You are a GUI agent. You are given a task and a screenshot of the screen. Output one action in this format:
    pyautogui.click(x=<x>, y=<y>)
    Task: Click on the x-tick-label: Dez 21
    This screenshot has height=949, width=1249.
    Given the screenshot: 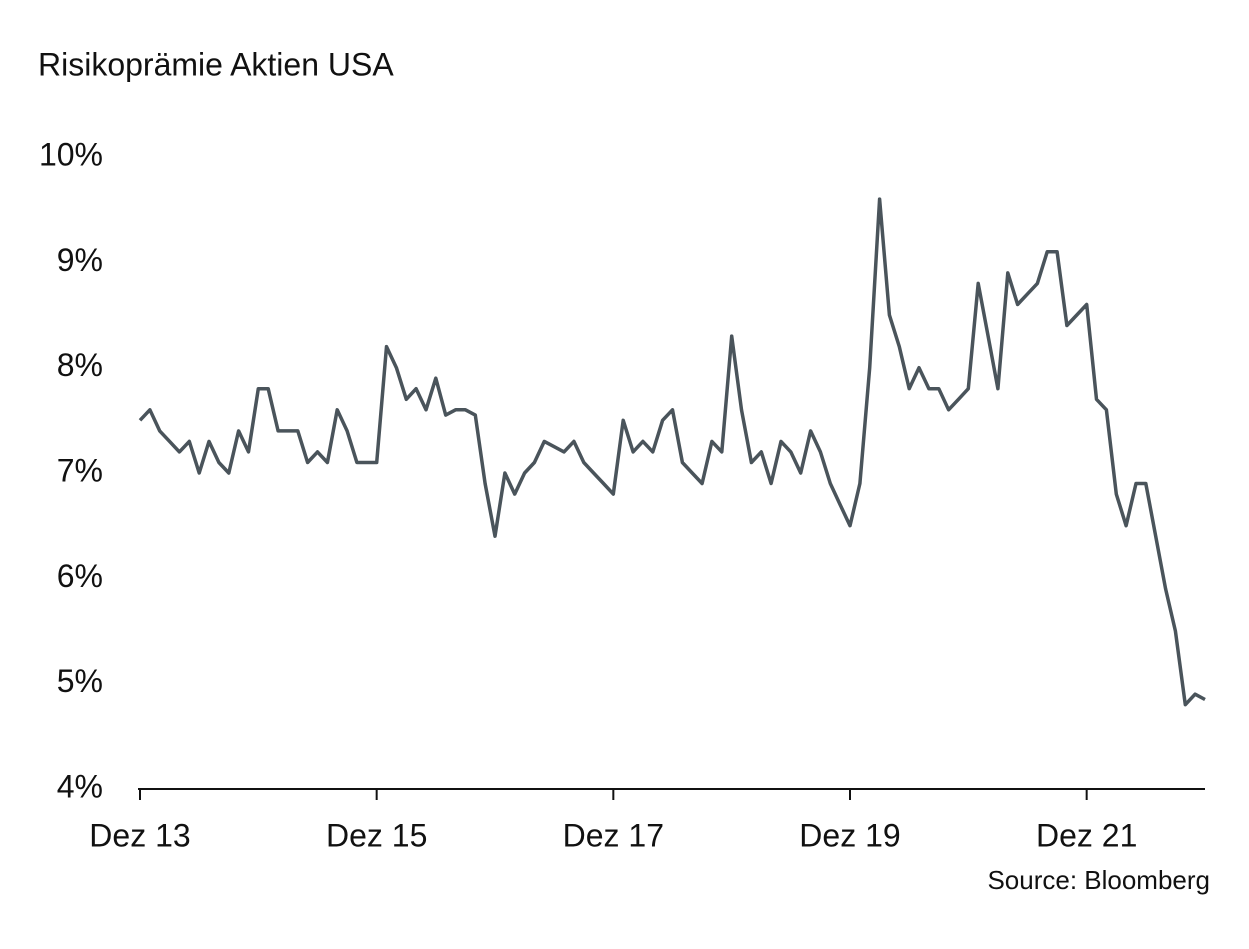 What is the action you would take?
    pyautogui.click(x=1086, y=835)
    